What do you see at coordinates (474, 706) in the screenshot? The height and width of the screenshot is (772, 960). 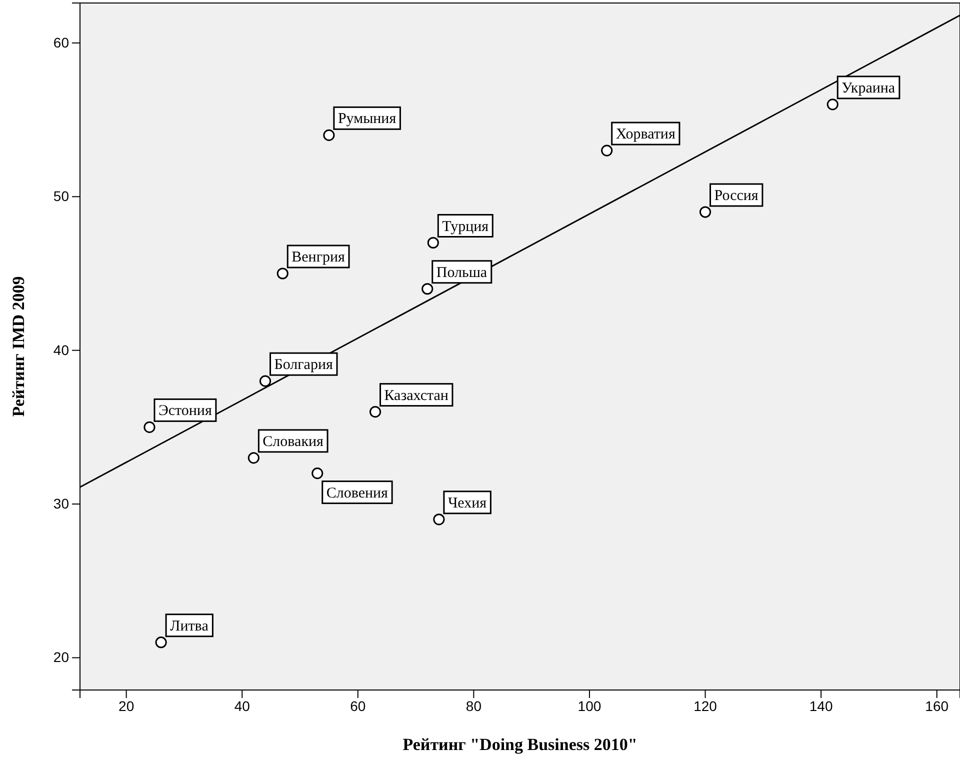 I see `x-tick-label: 80` at bounding box center [474, 706].